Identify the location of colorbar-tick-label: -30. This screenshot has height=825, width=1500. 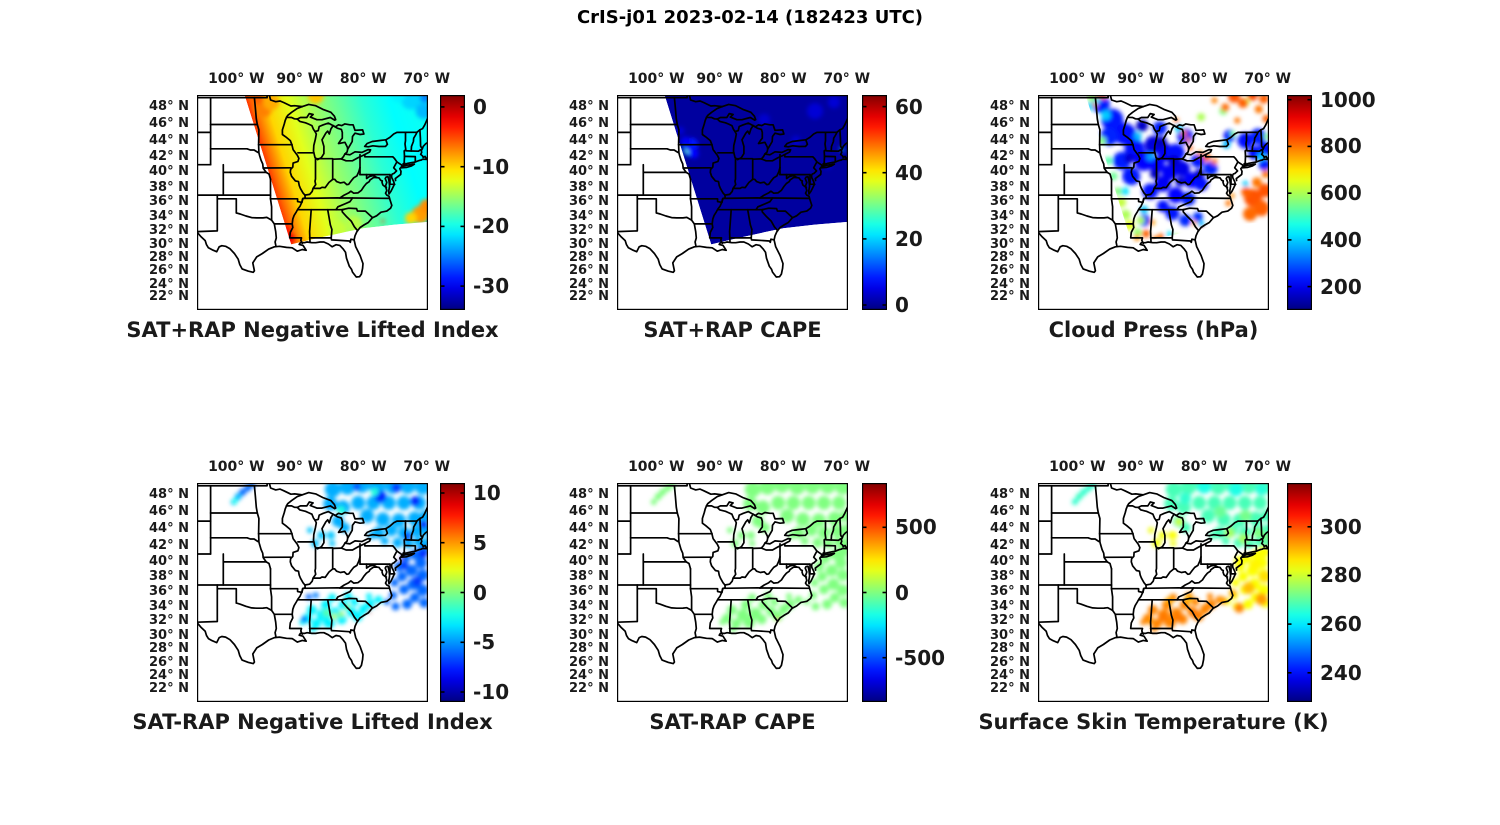
(491, 286).